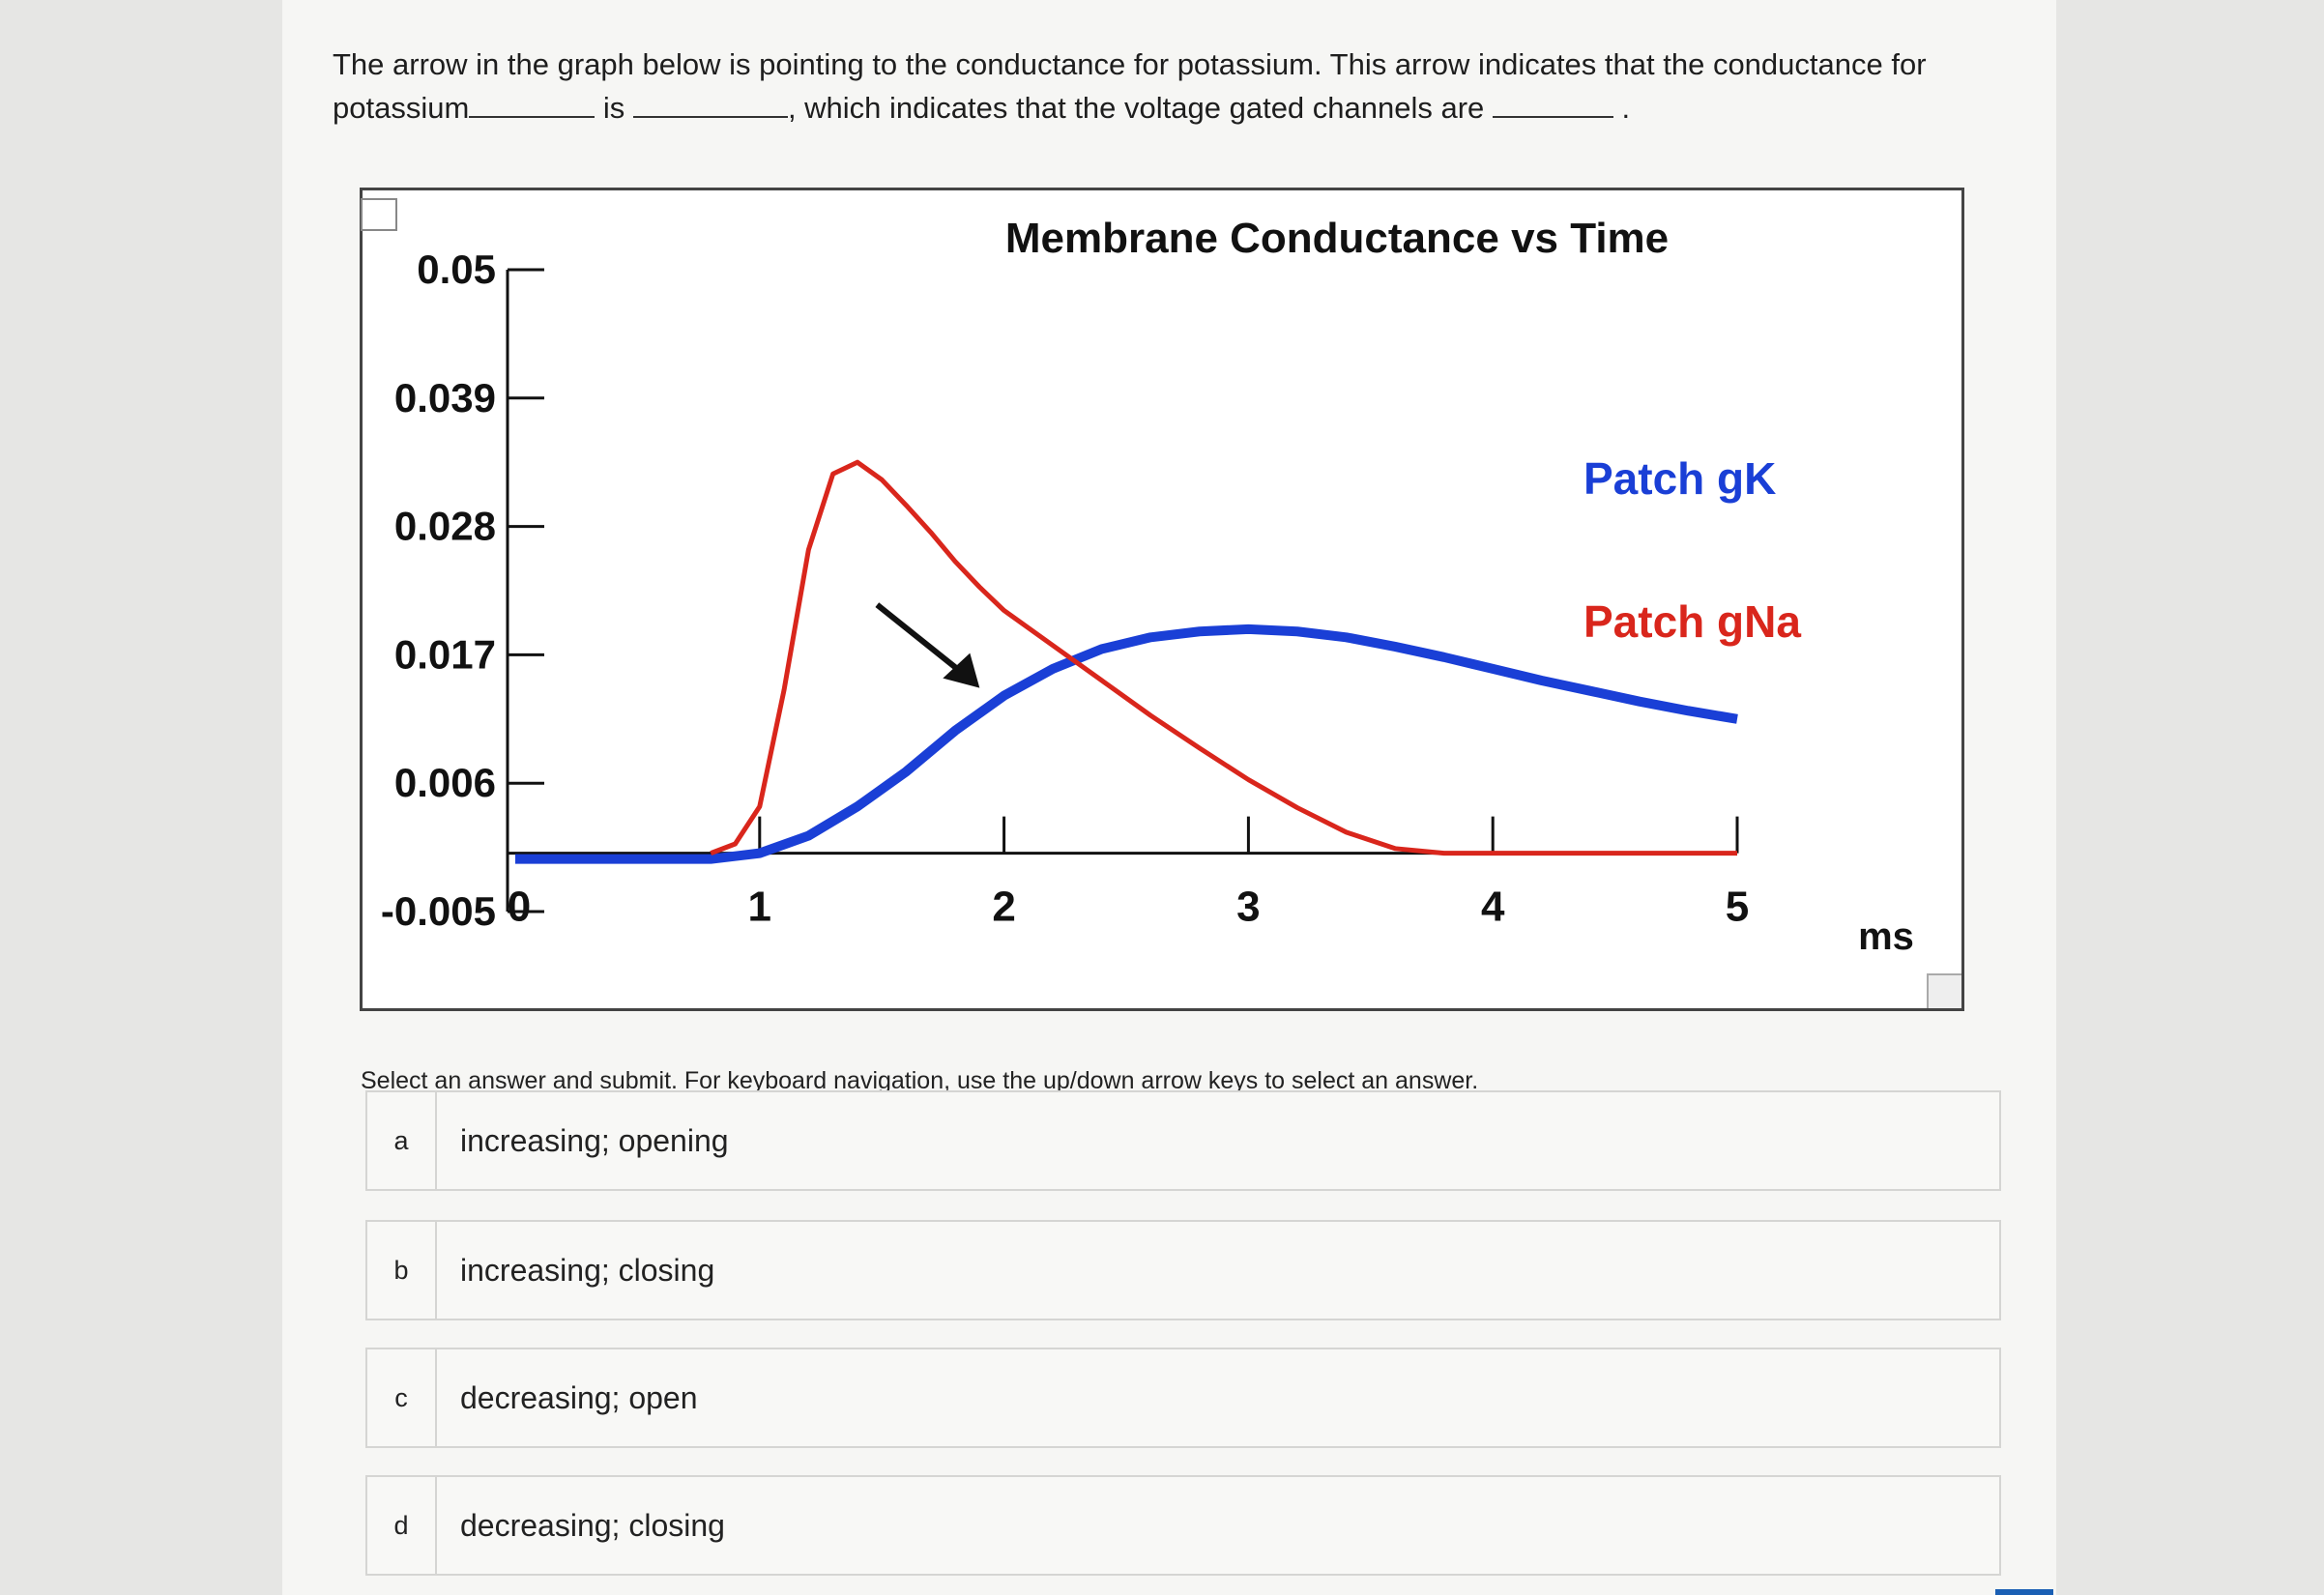 The width and height of the screenshot is (2324, 1595). Describe the element at coordinates (402, 1141) in the screenshot. I see `option-a-letter: a` at that location.